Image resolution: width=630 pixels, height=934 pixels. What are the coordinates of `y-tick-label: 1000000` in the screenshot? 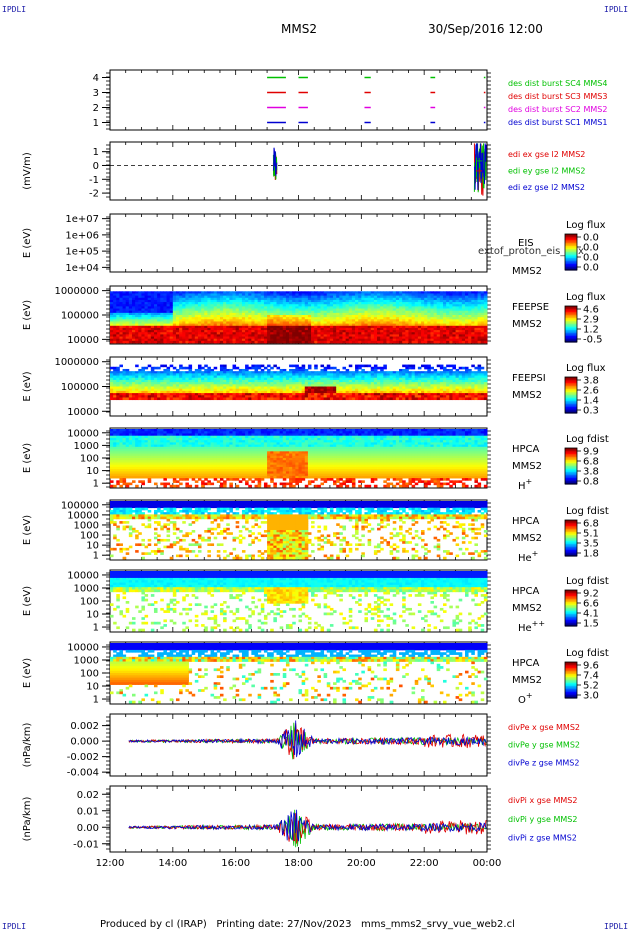 It's located at (76, 291).